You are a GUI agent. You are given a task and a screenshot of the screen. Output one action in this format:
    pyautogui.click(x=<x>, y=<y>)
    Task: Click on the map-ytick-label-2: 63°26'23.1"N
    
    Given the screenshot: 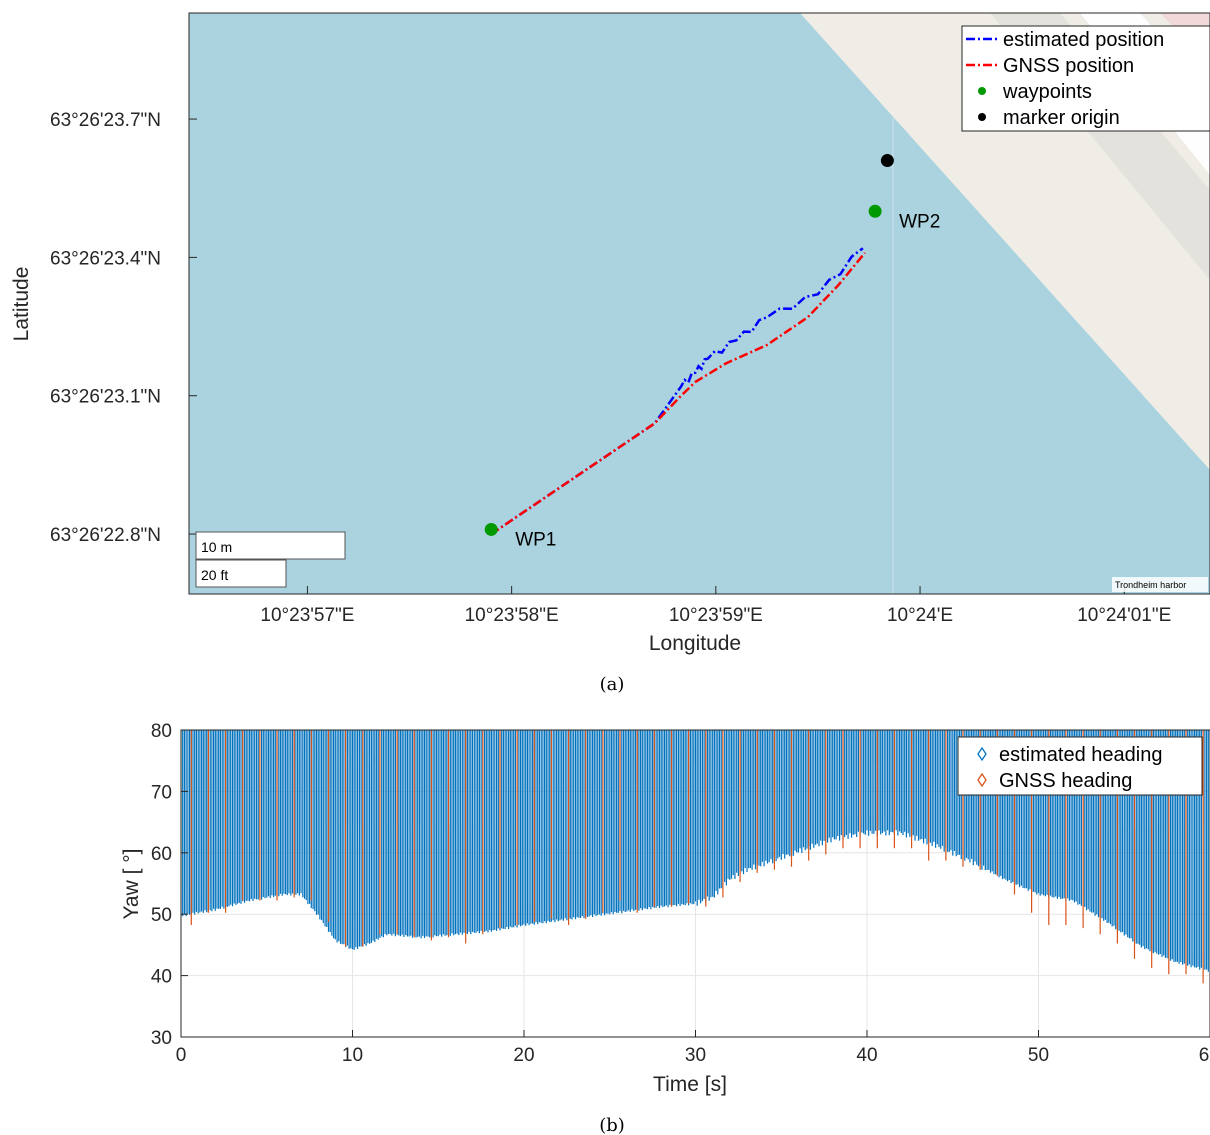 What is the action you would take?
    pyautogui.click(x=105, y=397)
    